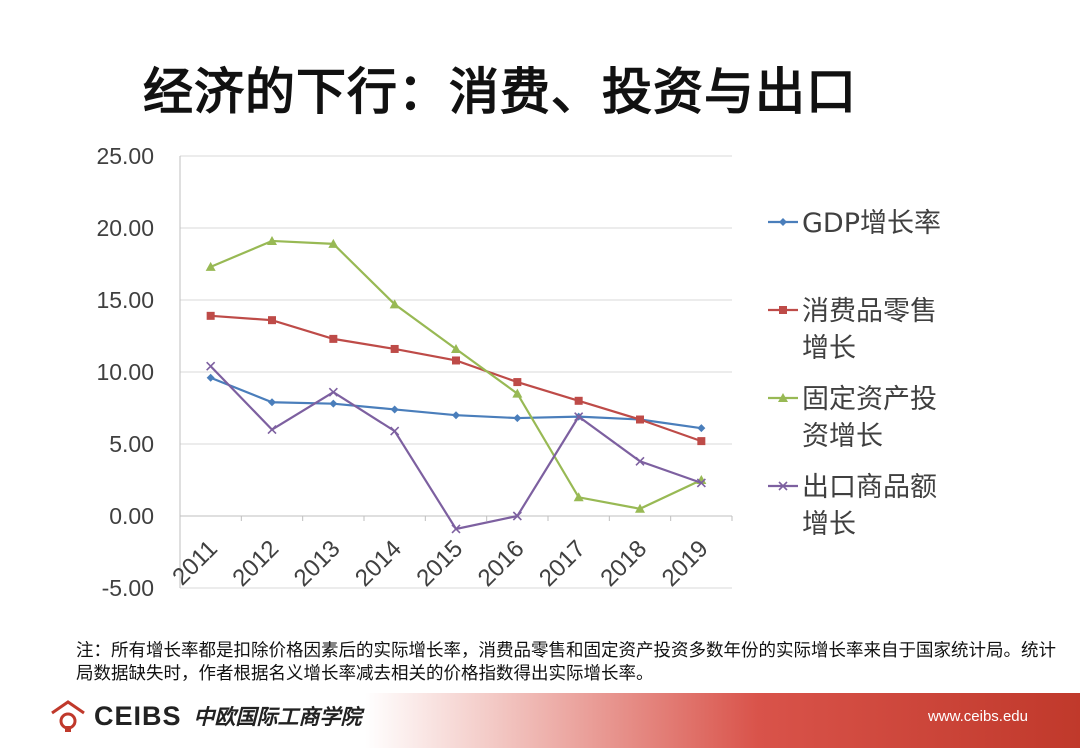 The width and height of the screenshot is (1080, 748). What do you see at coordinates (562, 563) in the screenshot?
I see `x-tick-label: 2017` at bounding box center [562, 563].